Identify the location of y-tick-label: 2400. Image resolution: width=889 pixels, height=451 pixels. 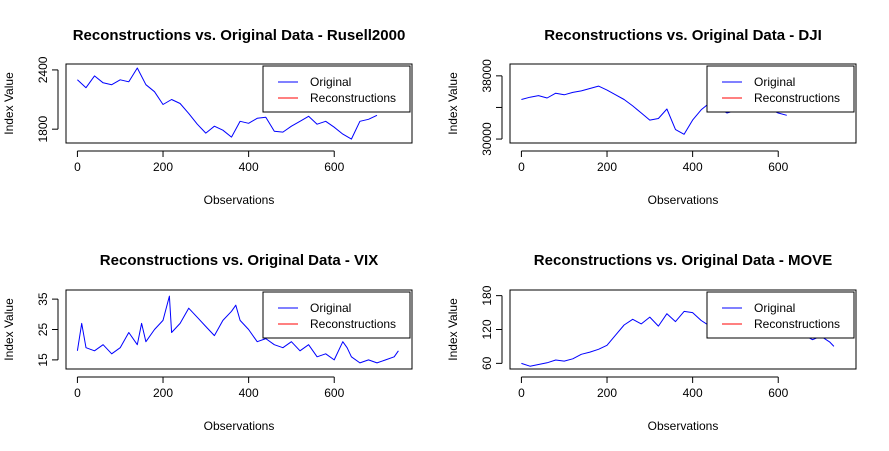
(43, 69).